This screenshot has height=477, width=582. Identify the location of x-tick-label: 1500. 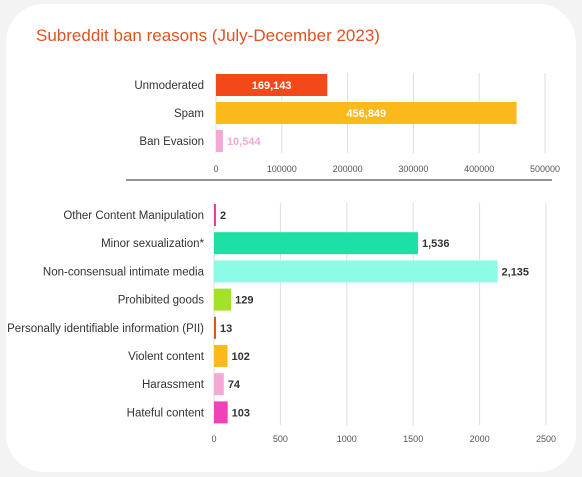
(413, 439).